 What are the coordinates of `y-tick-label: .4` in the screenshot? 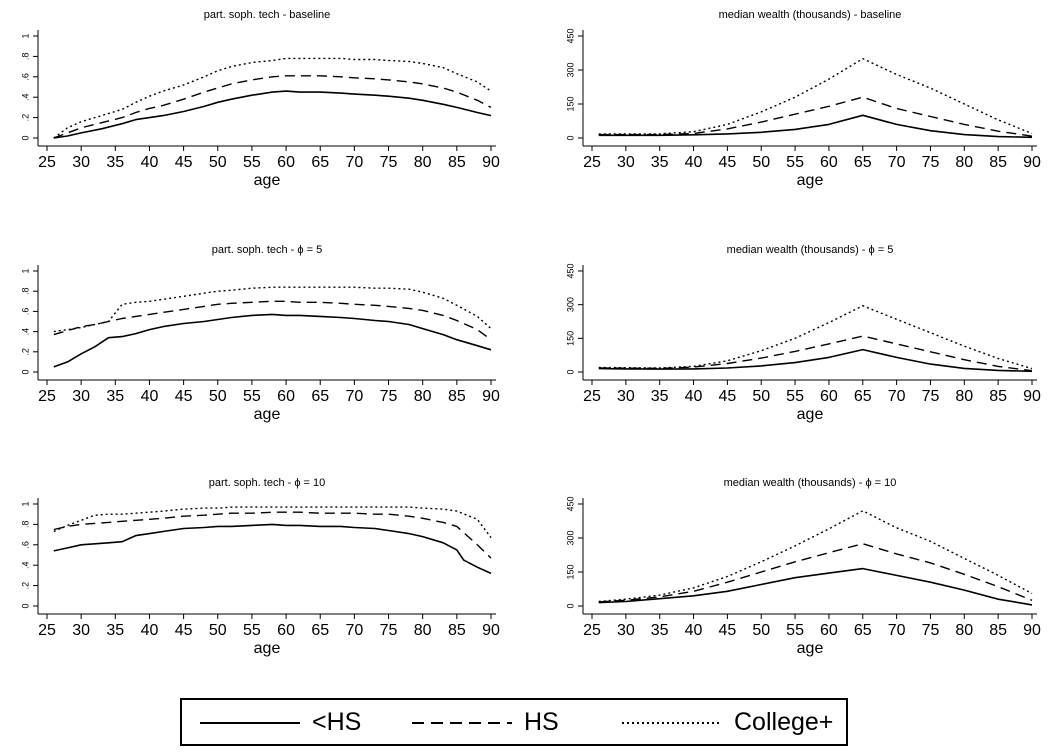 It's located at (25, 332).